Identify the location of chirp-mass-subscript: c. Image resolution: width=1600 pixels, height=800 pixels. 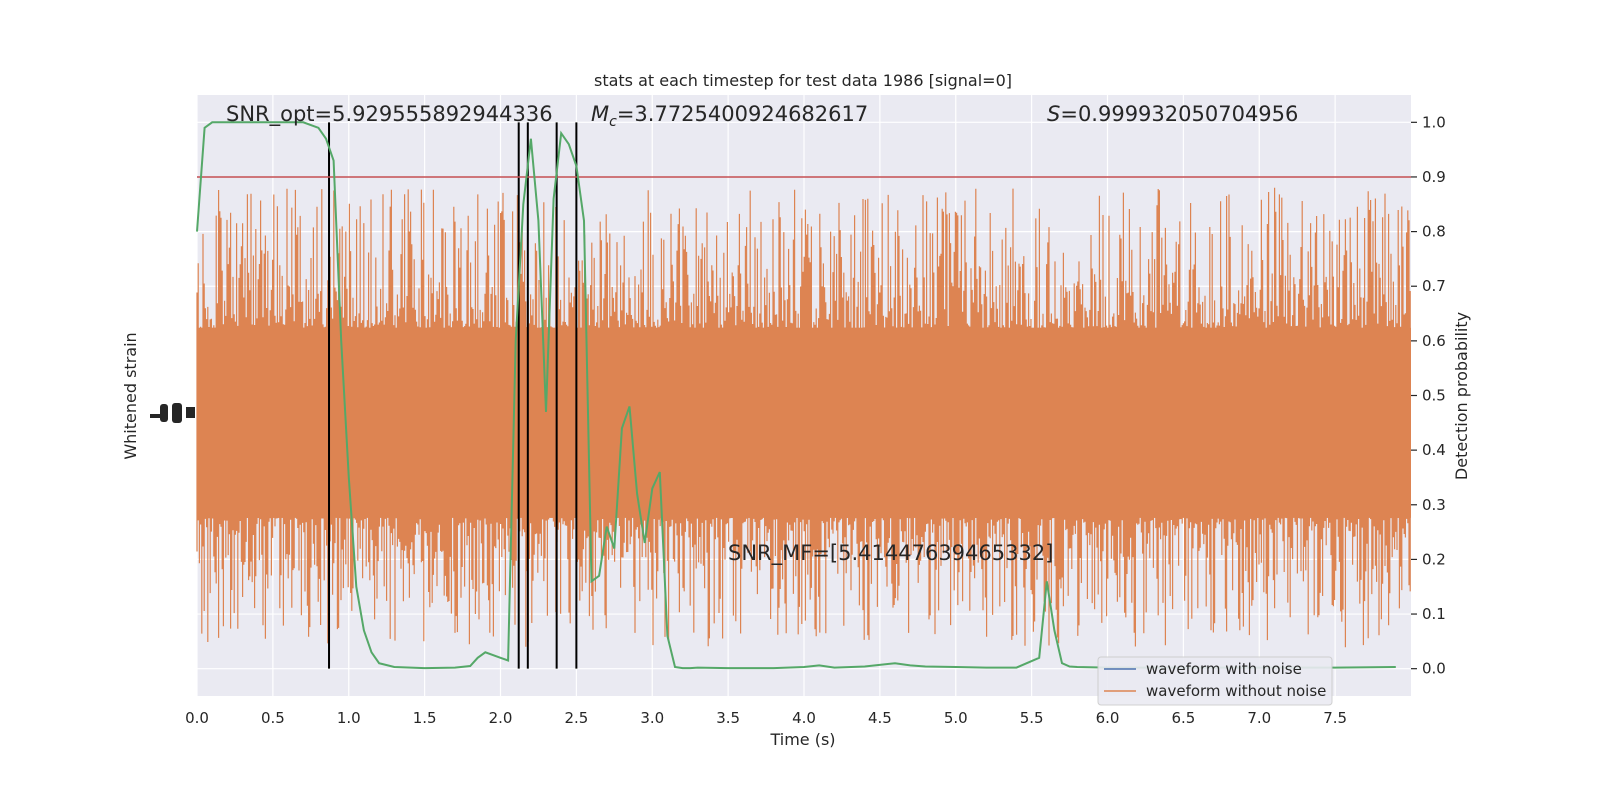
(613, 122).